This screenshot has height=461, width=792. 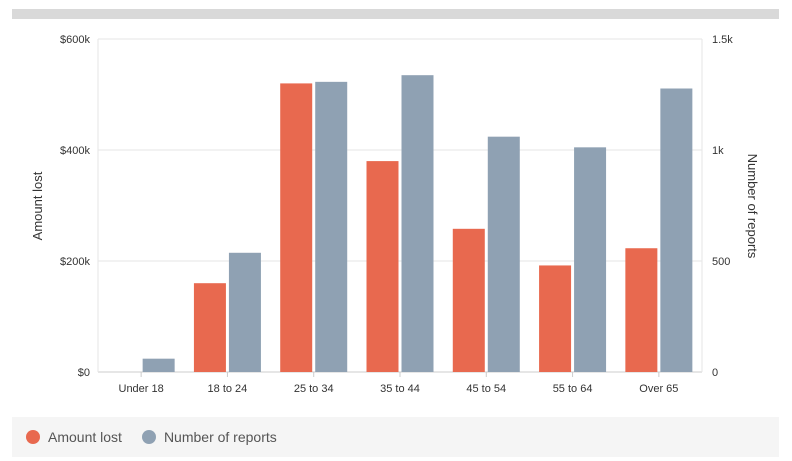 What do you see at coordinates (400, 389) in the screenshot?
I see `x-tick-label: 35 to 44` at bounding box center [400, 389].